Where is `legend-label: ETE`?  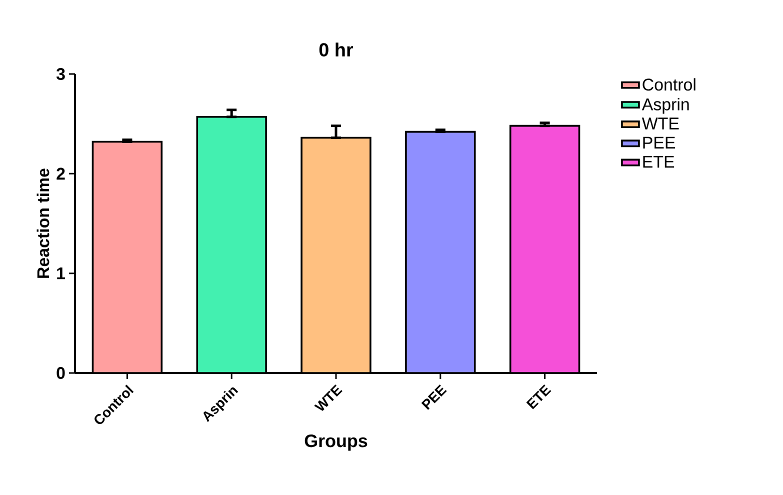 legend-label: ETE is located at coordinates (658, 162).